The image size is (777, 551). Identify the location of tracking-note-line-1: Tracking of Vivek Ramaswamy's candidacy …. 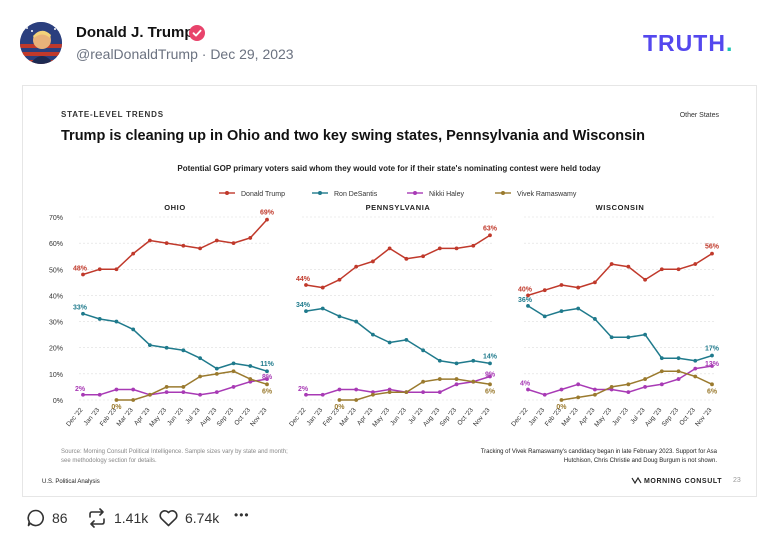
(599, 452).